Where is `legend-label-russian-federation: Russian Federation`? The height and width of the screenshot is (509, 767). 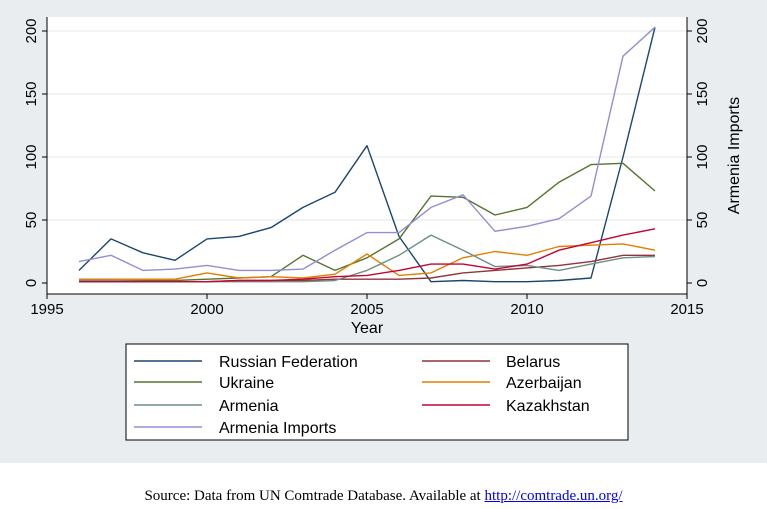
legend-label-russian-federation: Russian Federation is located at coordinates (288, 362).